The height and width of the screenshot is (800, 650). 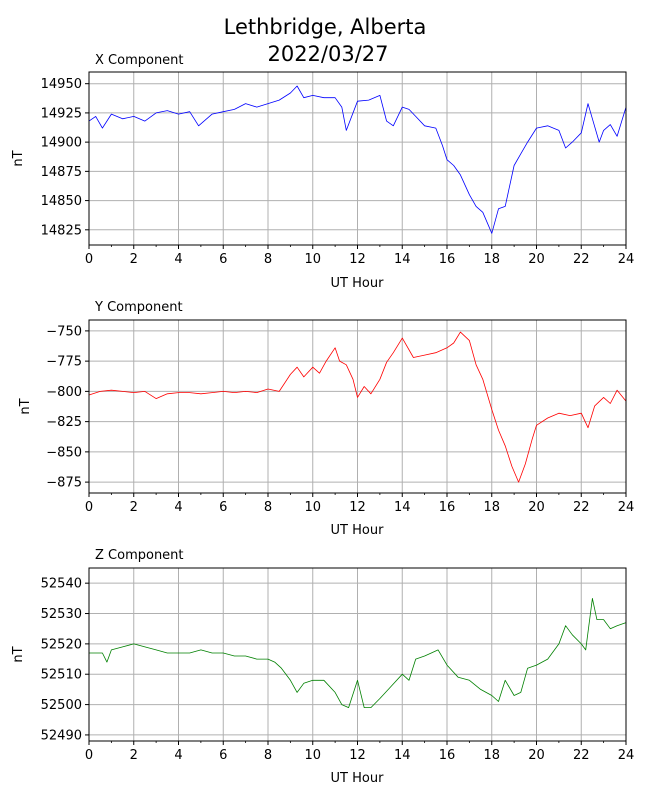 I want to click on x-component-title: X Component, so click(x=139, y=60).